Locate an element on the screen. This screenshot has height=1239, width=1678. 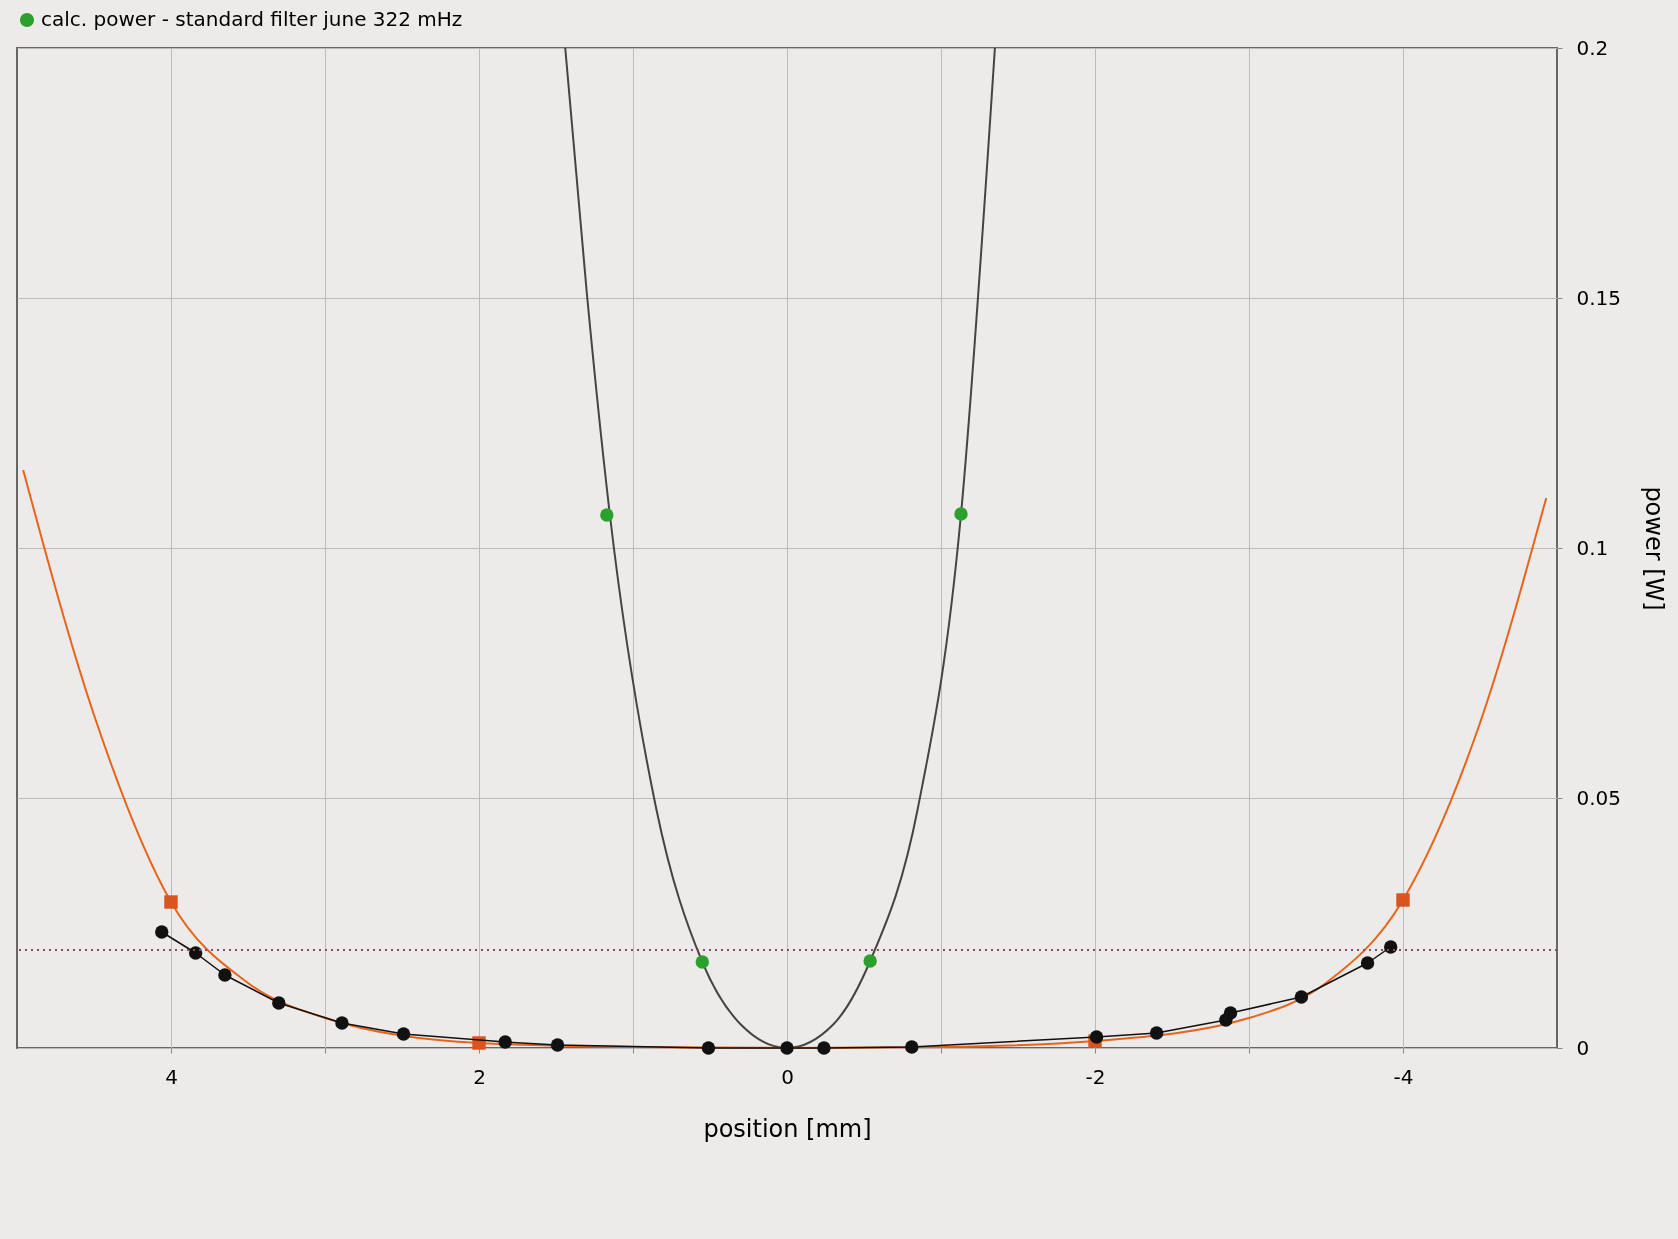
x-tick-label: -4 is located at coordinates (1403, 1076).